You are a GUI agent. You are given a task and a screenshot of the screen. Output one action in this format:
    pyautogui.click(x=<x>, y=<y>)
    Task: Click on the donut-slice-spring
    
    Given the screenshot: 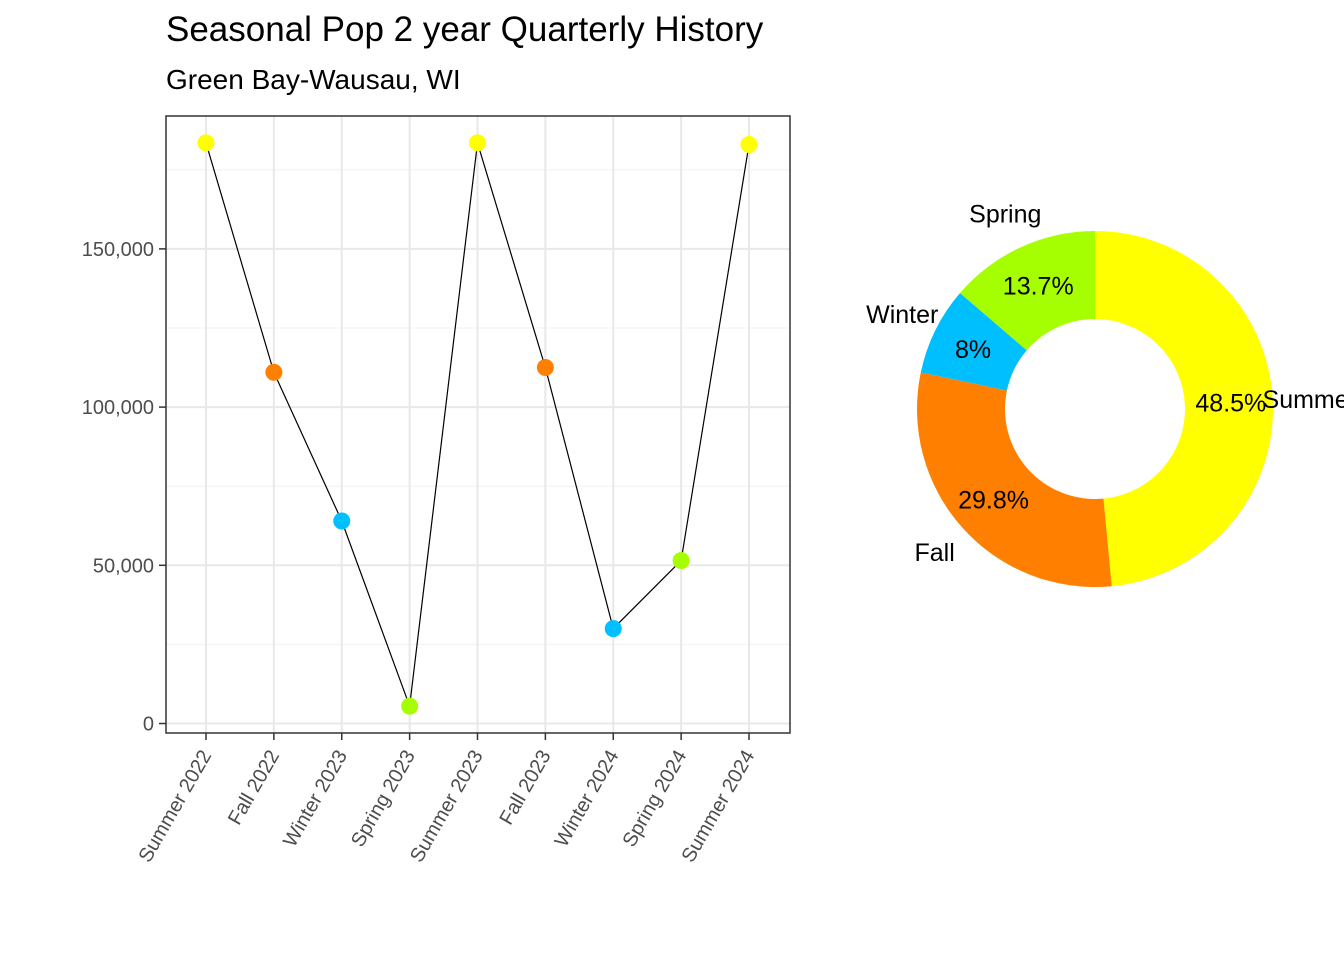 What is the action you would take?
    pyautogui.click(x=1027, y=291)
    